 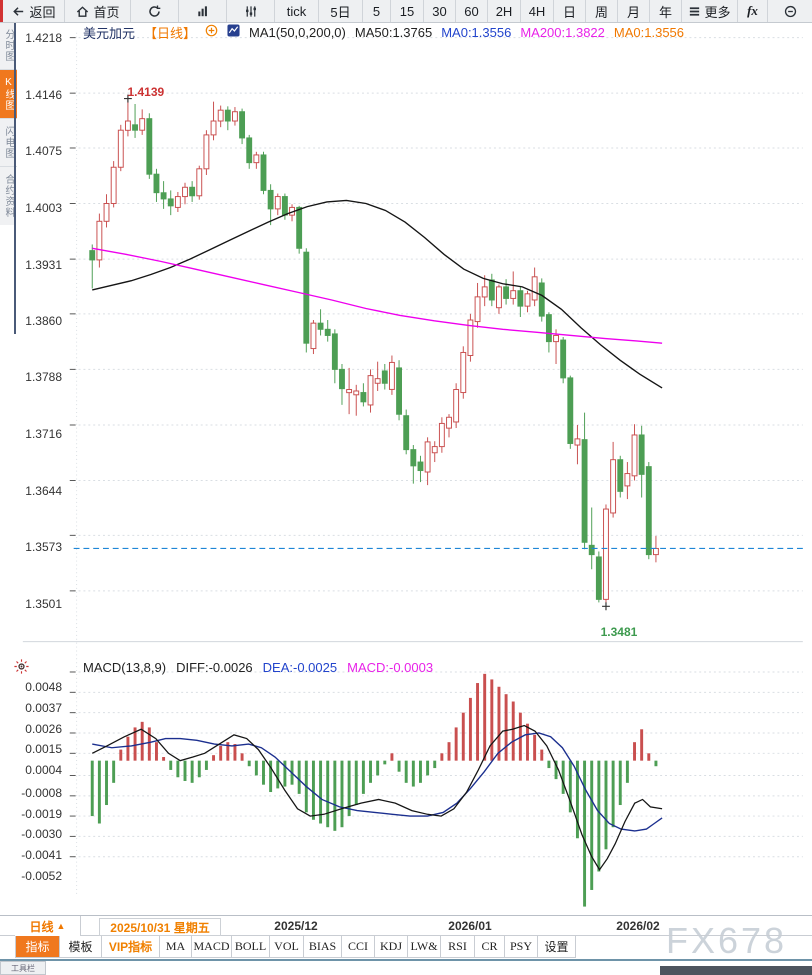 I want to click on chart-type-button, so click(x=203, y=11).